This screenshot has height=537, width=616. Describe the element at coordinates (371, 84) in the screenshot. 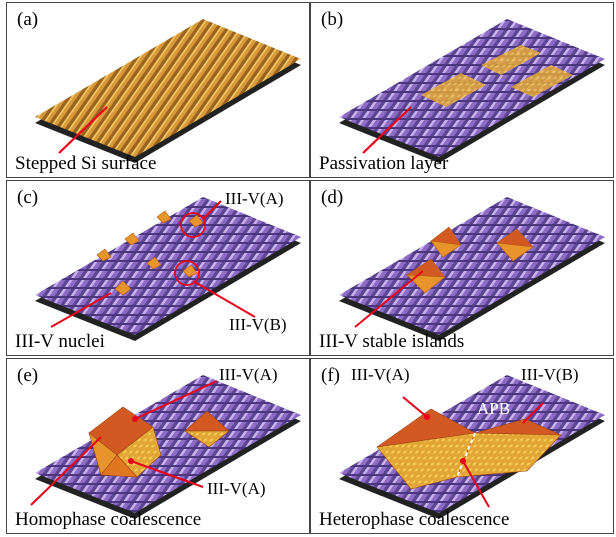

I see `si-x-tag: Si-X` at that location.